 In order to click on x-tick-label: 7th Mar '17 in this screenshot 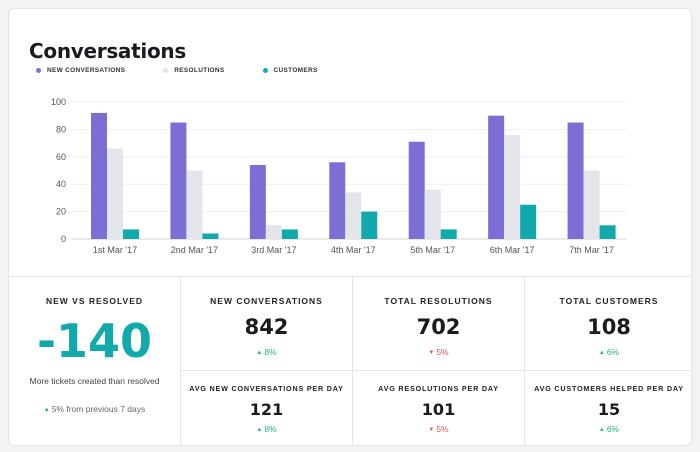, I will do `click(591, 250)`.